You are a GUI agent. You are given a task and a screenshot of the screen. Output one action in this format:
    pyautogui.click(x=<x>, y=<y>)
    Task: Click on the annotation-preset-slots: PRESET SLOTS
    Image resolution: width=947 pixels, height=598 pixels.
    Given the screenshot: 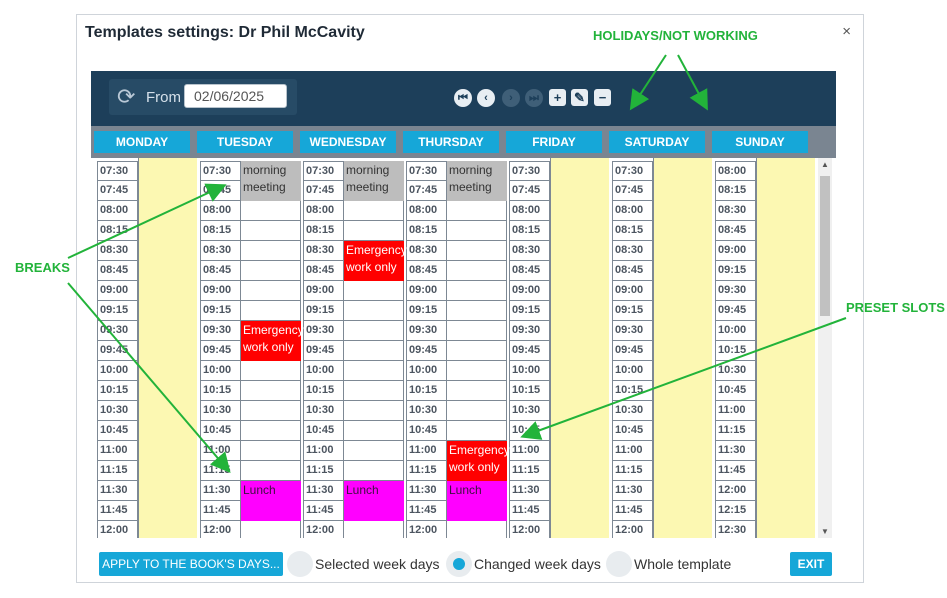 What is the action you would take?
    pyautogui.click(x=895, y=307)
    